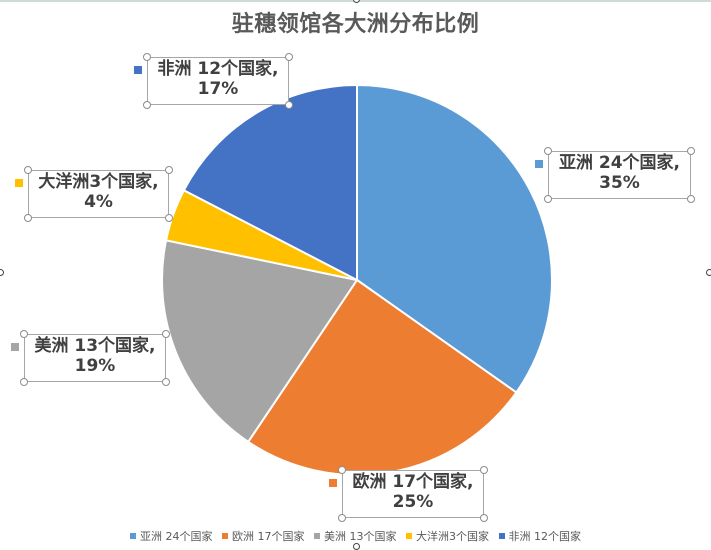 The width and height of the screenshot is (711, 550). Describe the element at coordinates (211, 81) in the screenshot. I see `data-label-africa: 非洲 12个国家, 17%` at that location.